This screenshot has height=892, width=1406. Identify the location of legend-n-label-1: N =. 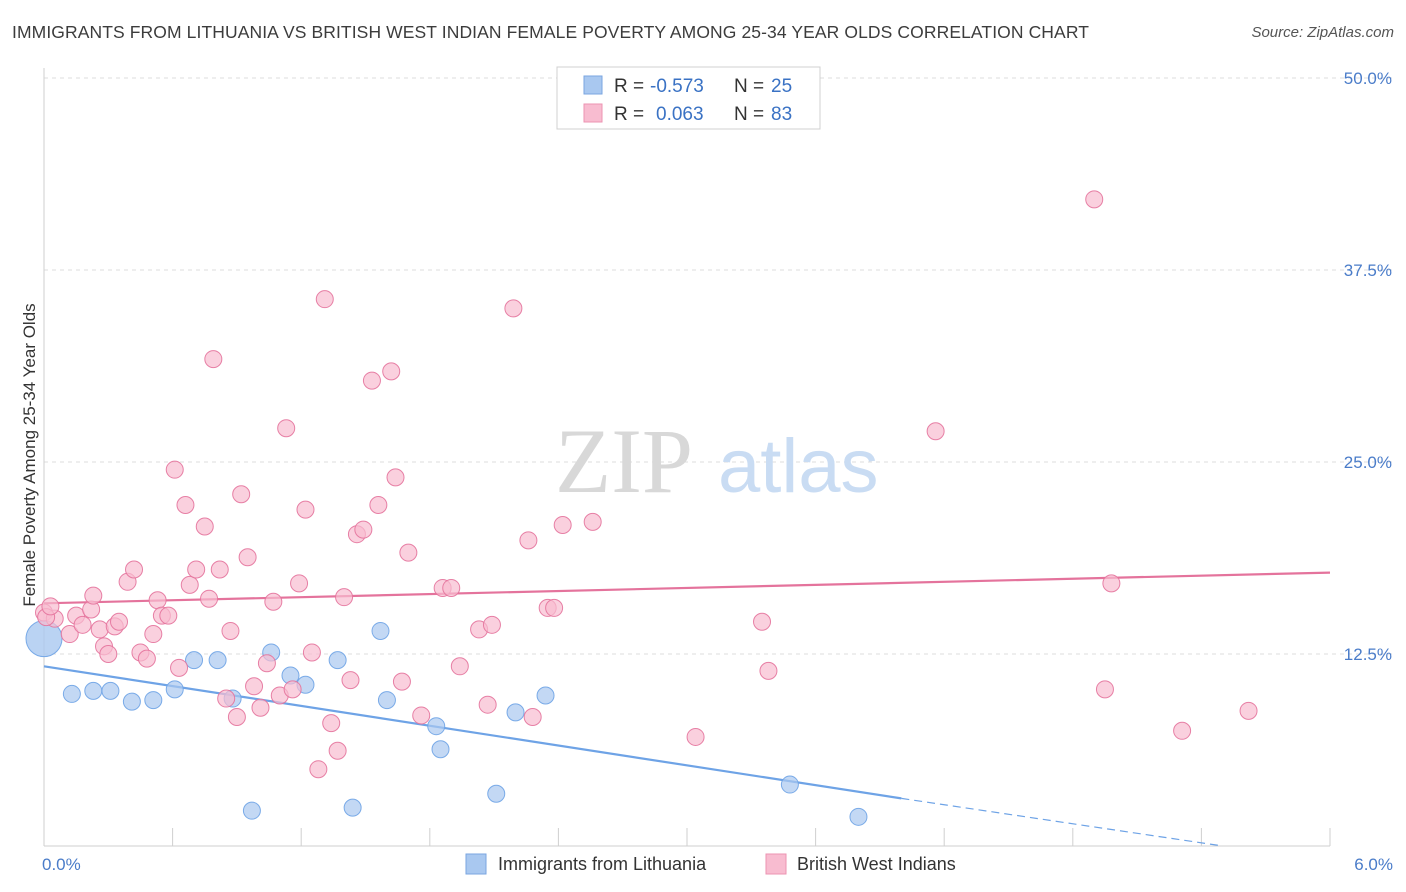
(749, 86).